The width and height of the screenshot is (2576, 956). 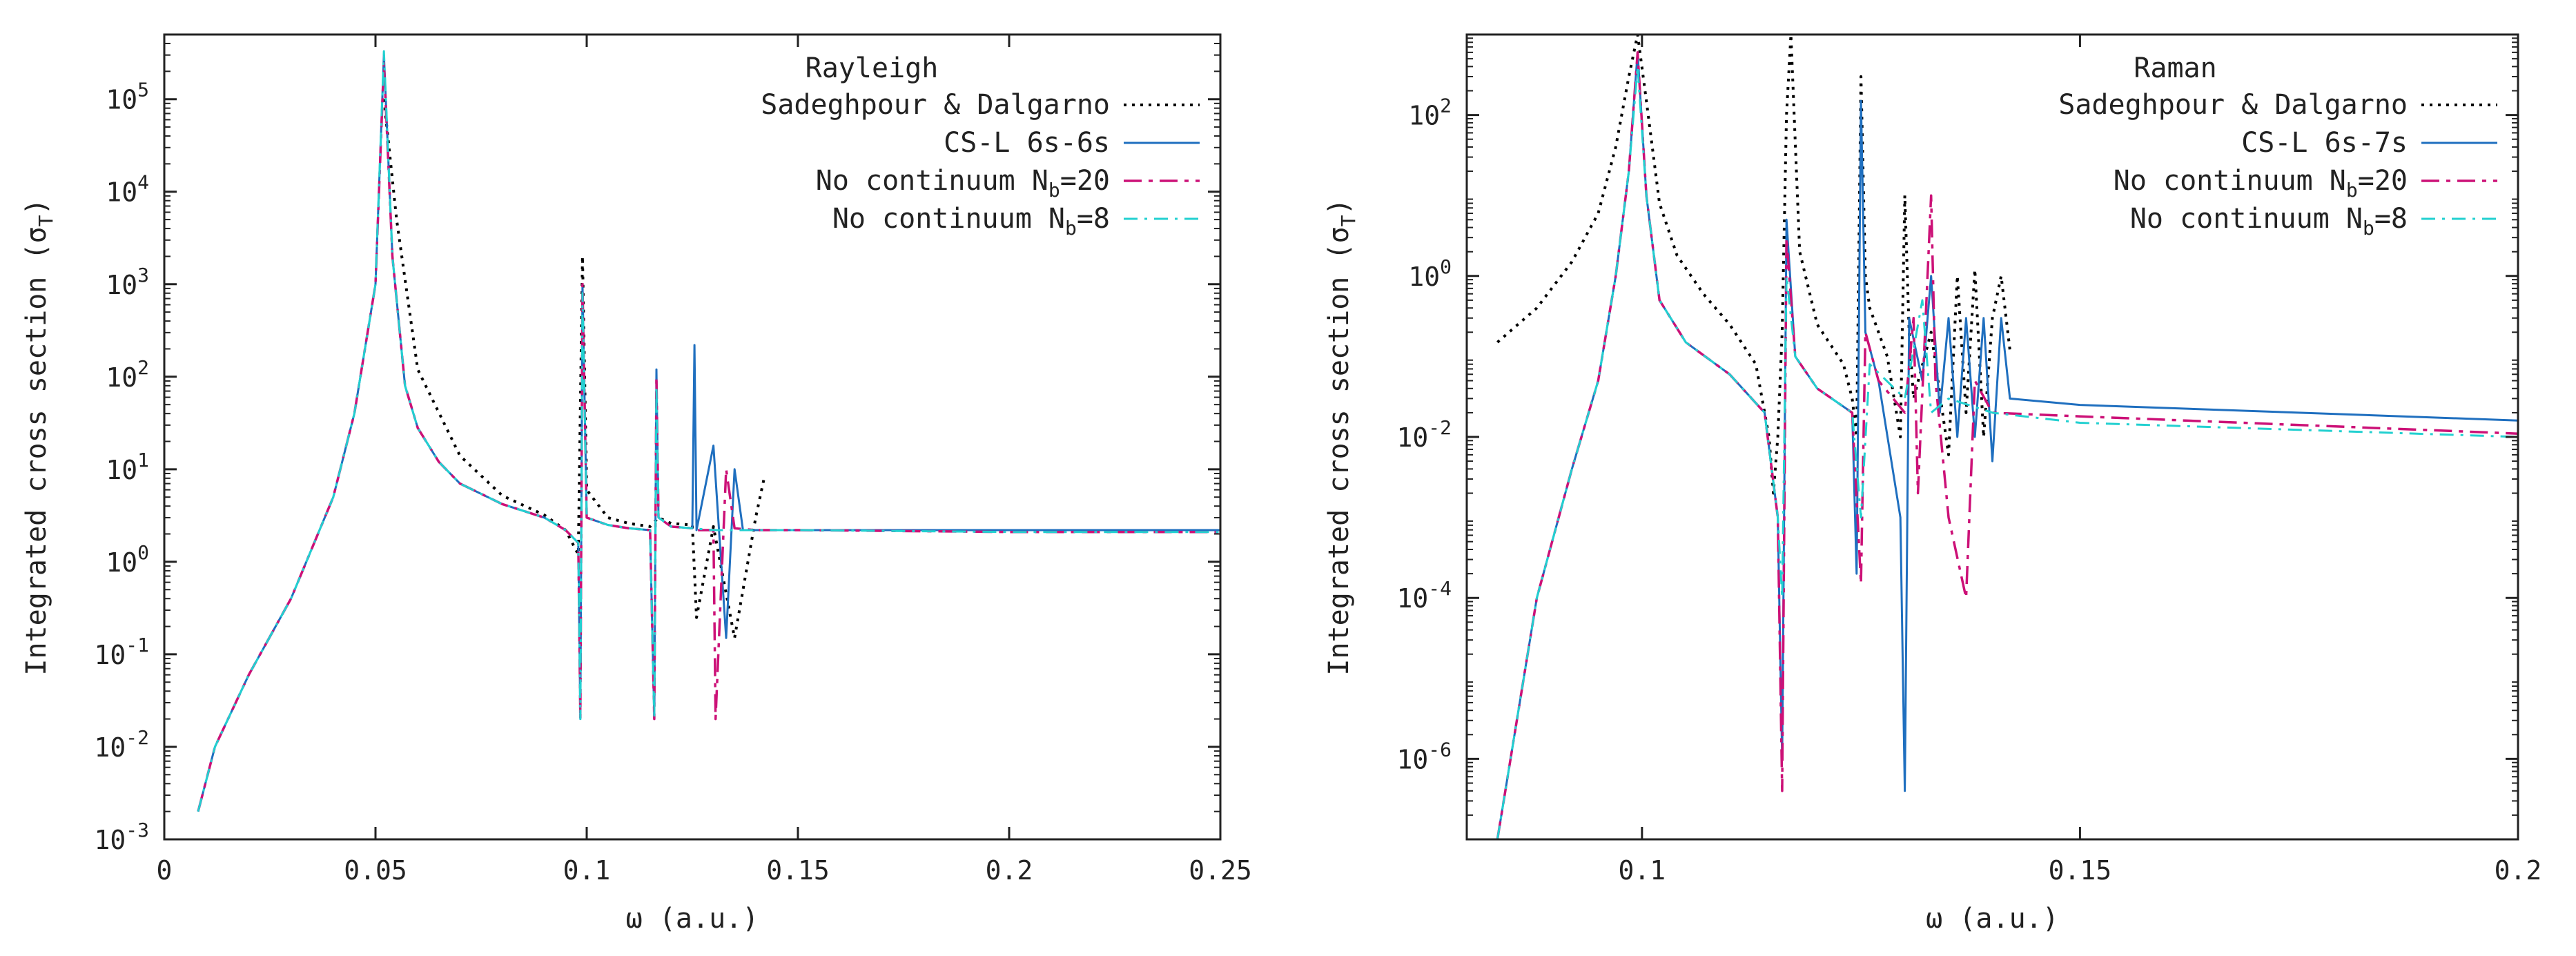 What do you see at coordinates (2324, 143) in the screenshot?
I see `legend-label: CS-L 6s-7s` at bounding box center [2324, 143].